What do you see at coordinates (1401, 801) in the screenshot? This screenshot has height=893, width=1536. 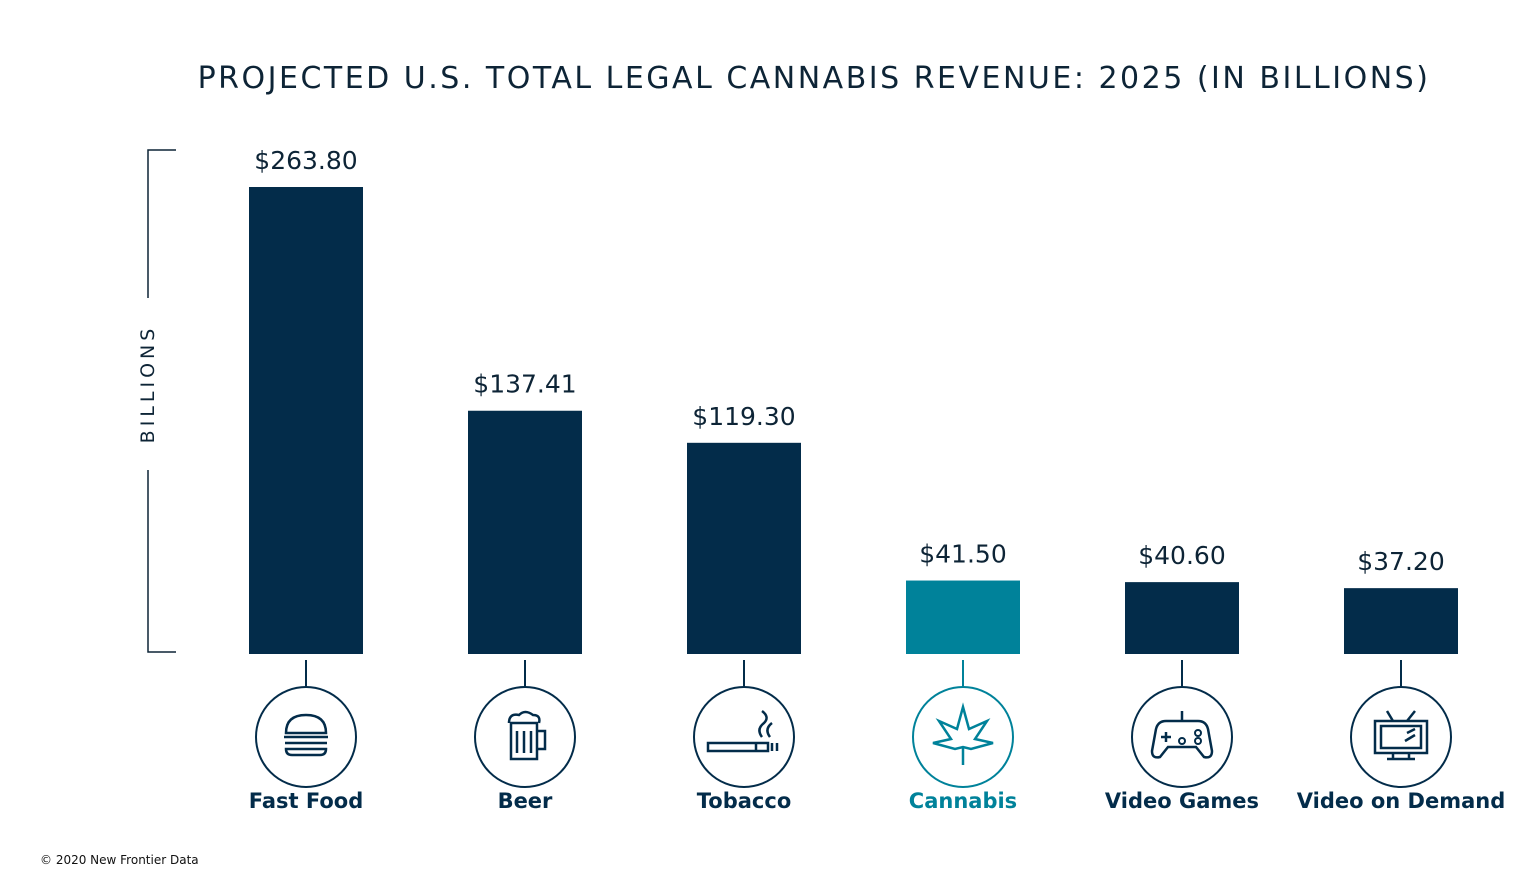 I see `category-label: Video on Demand` at bounding box center [1401, 801].